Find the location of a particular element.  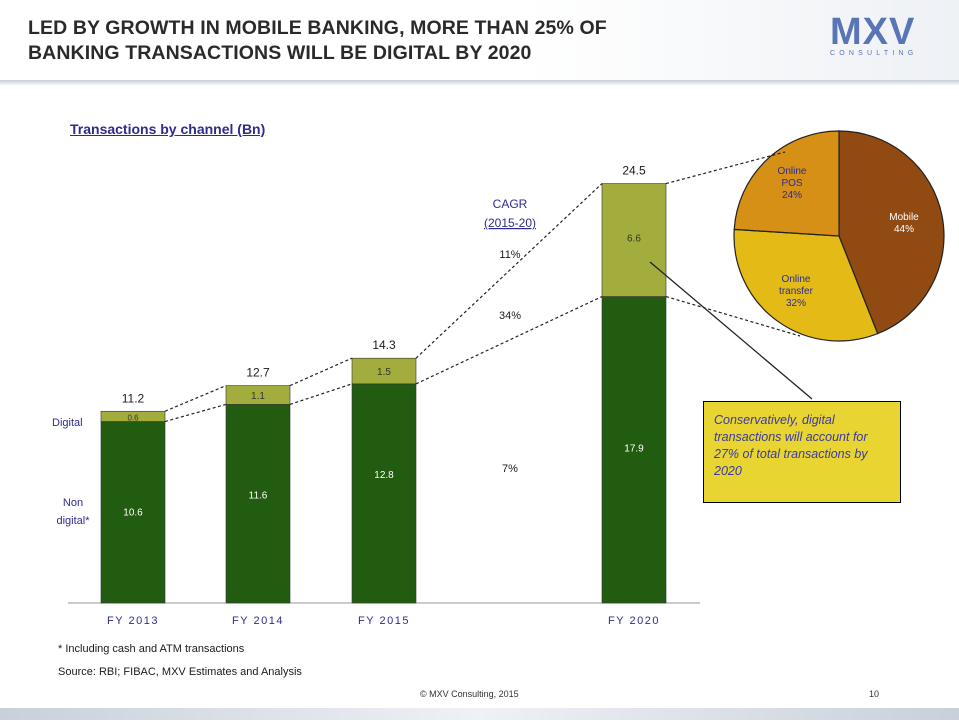

digital-value-label: 6.6 is located at coordinates (634, 239).